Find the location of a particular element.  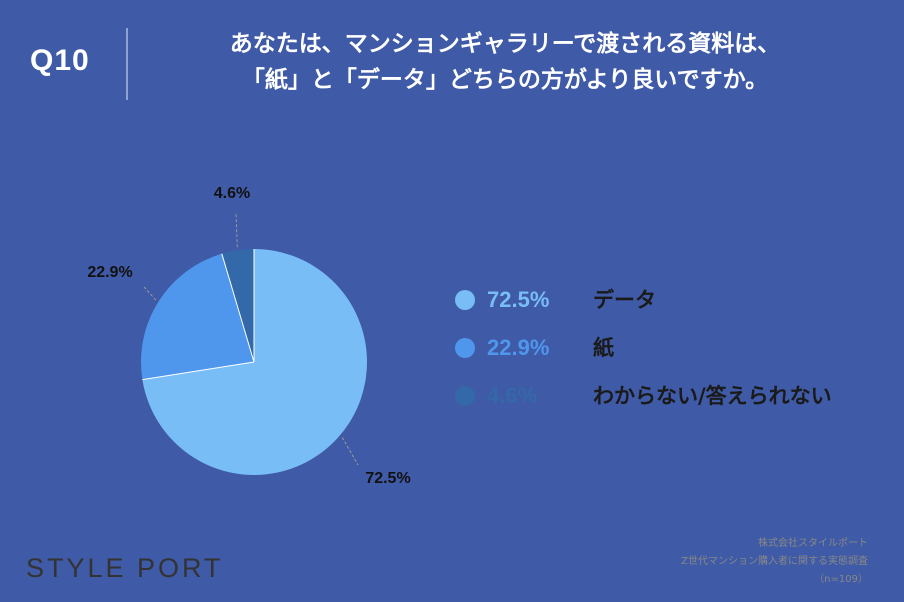

slice-data-label: 22.9% is located at coordinates (109, 272).